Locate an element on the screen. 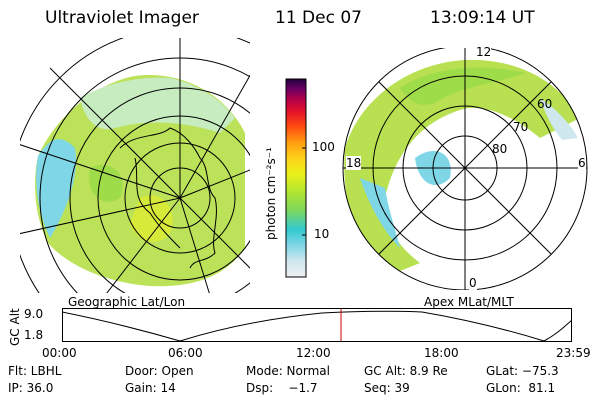 This screenshot has width=600, height=400. coastline is located at coordinates (168, 198).